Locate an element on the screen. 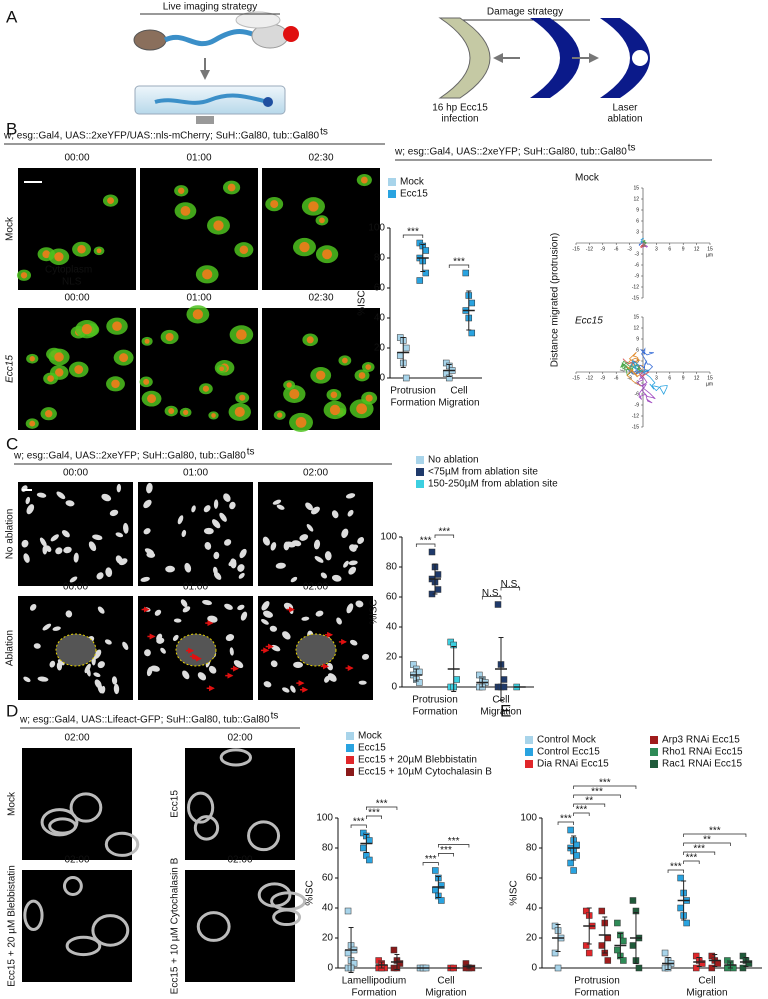  category-label: Cell is located at coordinates (445, 981).